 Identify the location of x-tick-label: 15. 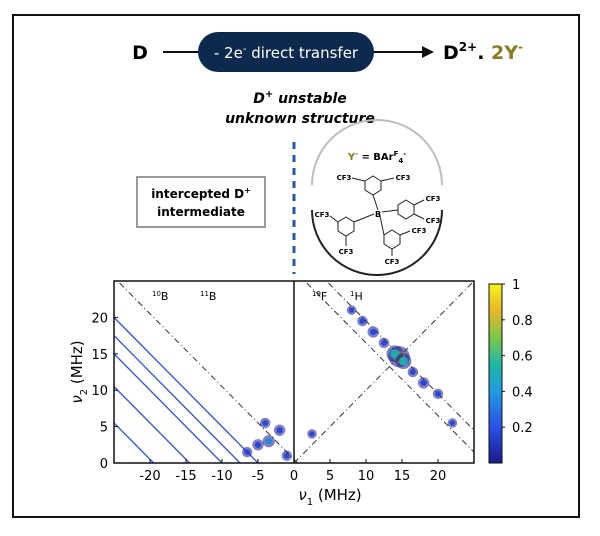
(402, 476).